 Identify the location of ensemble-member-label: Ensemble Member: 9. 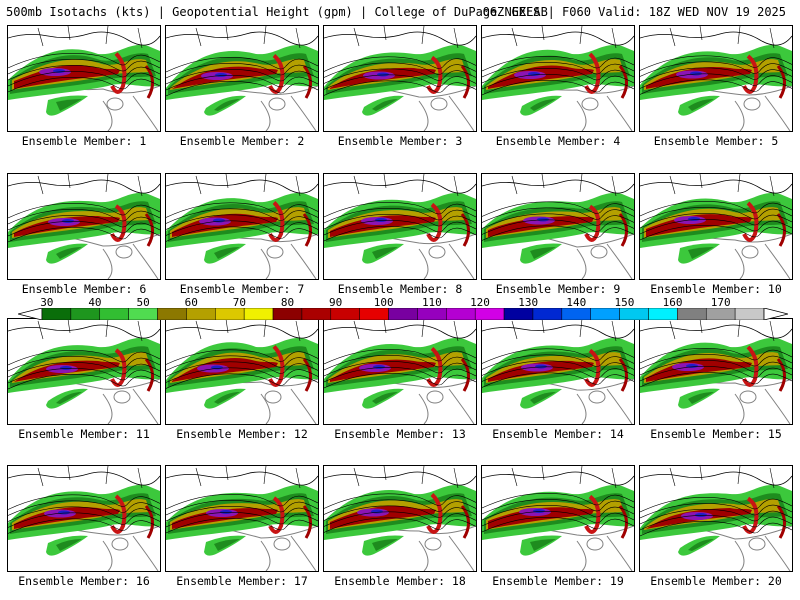
(558, 289).